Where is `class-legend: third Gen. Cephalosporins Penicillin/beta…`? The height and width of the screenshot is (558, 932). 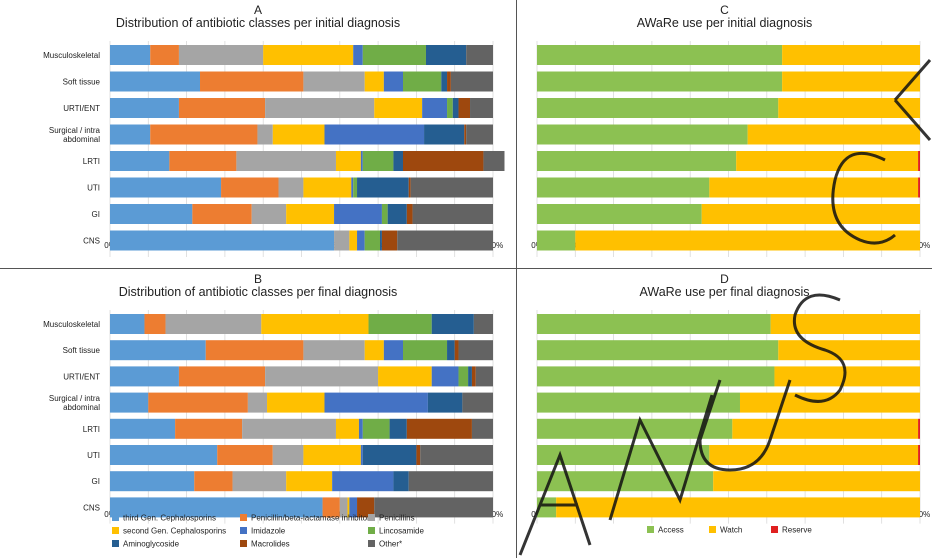
class-legend: third Gen. Cephalosporins Penicillin/beta… is located at coordinates (312, 535).